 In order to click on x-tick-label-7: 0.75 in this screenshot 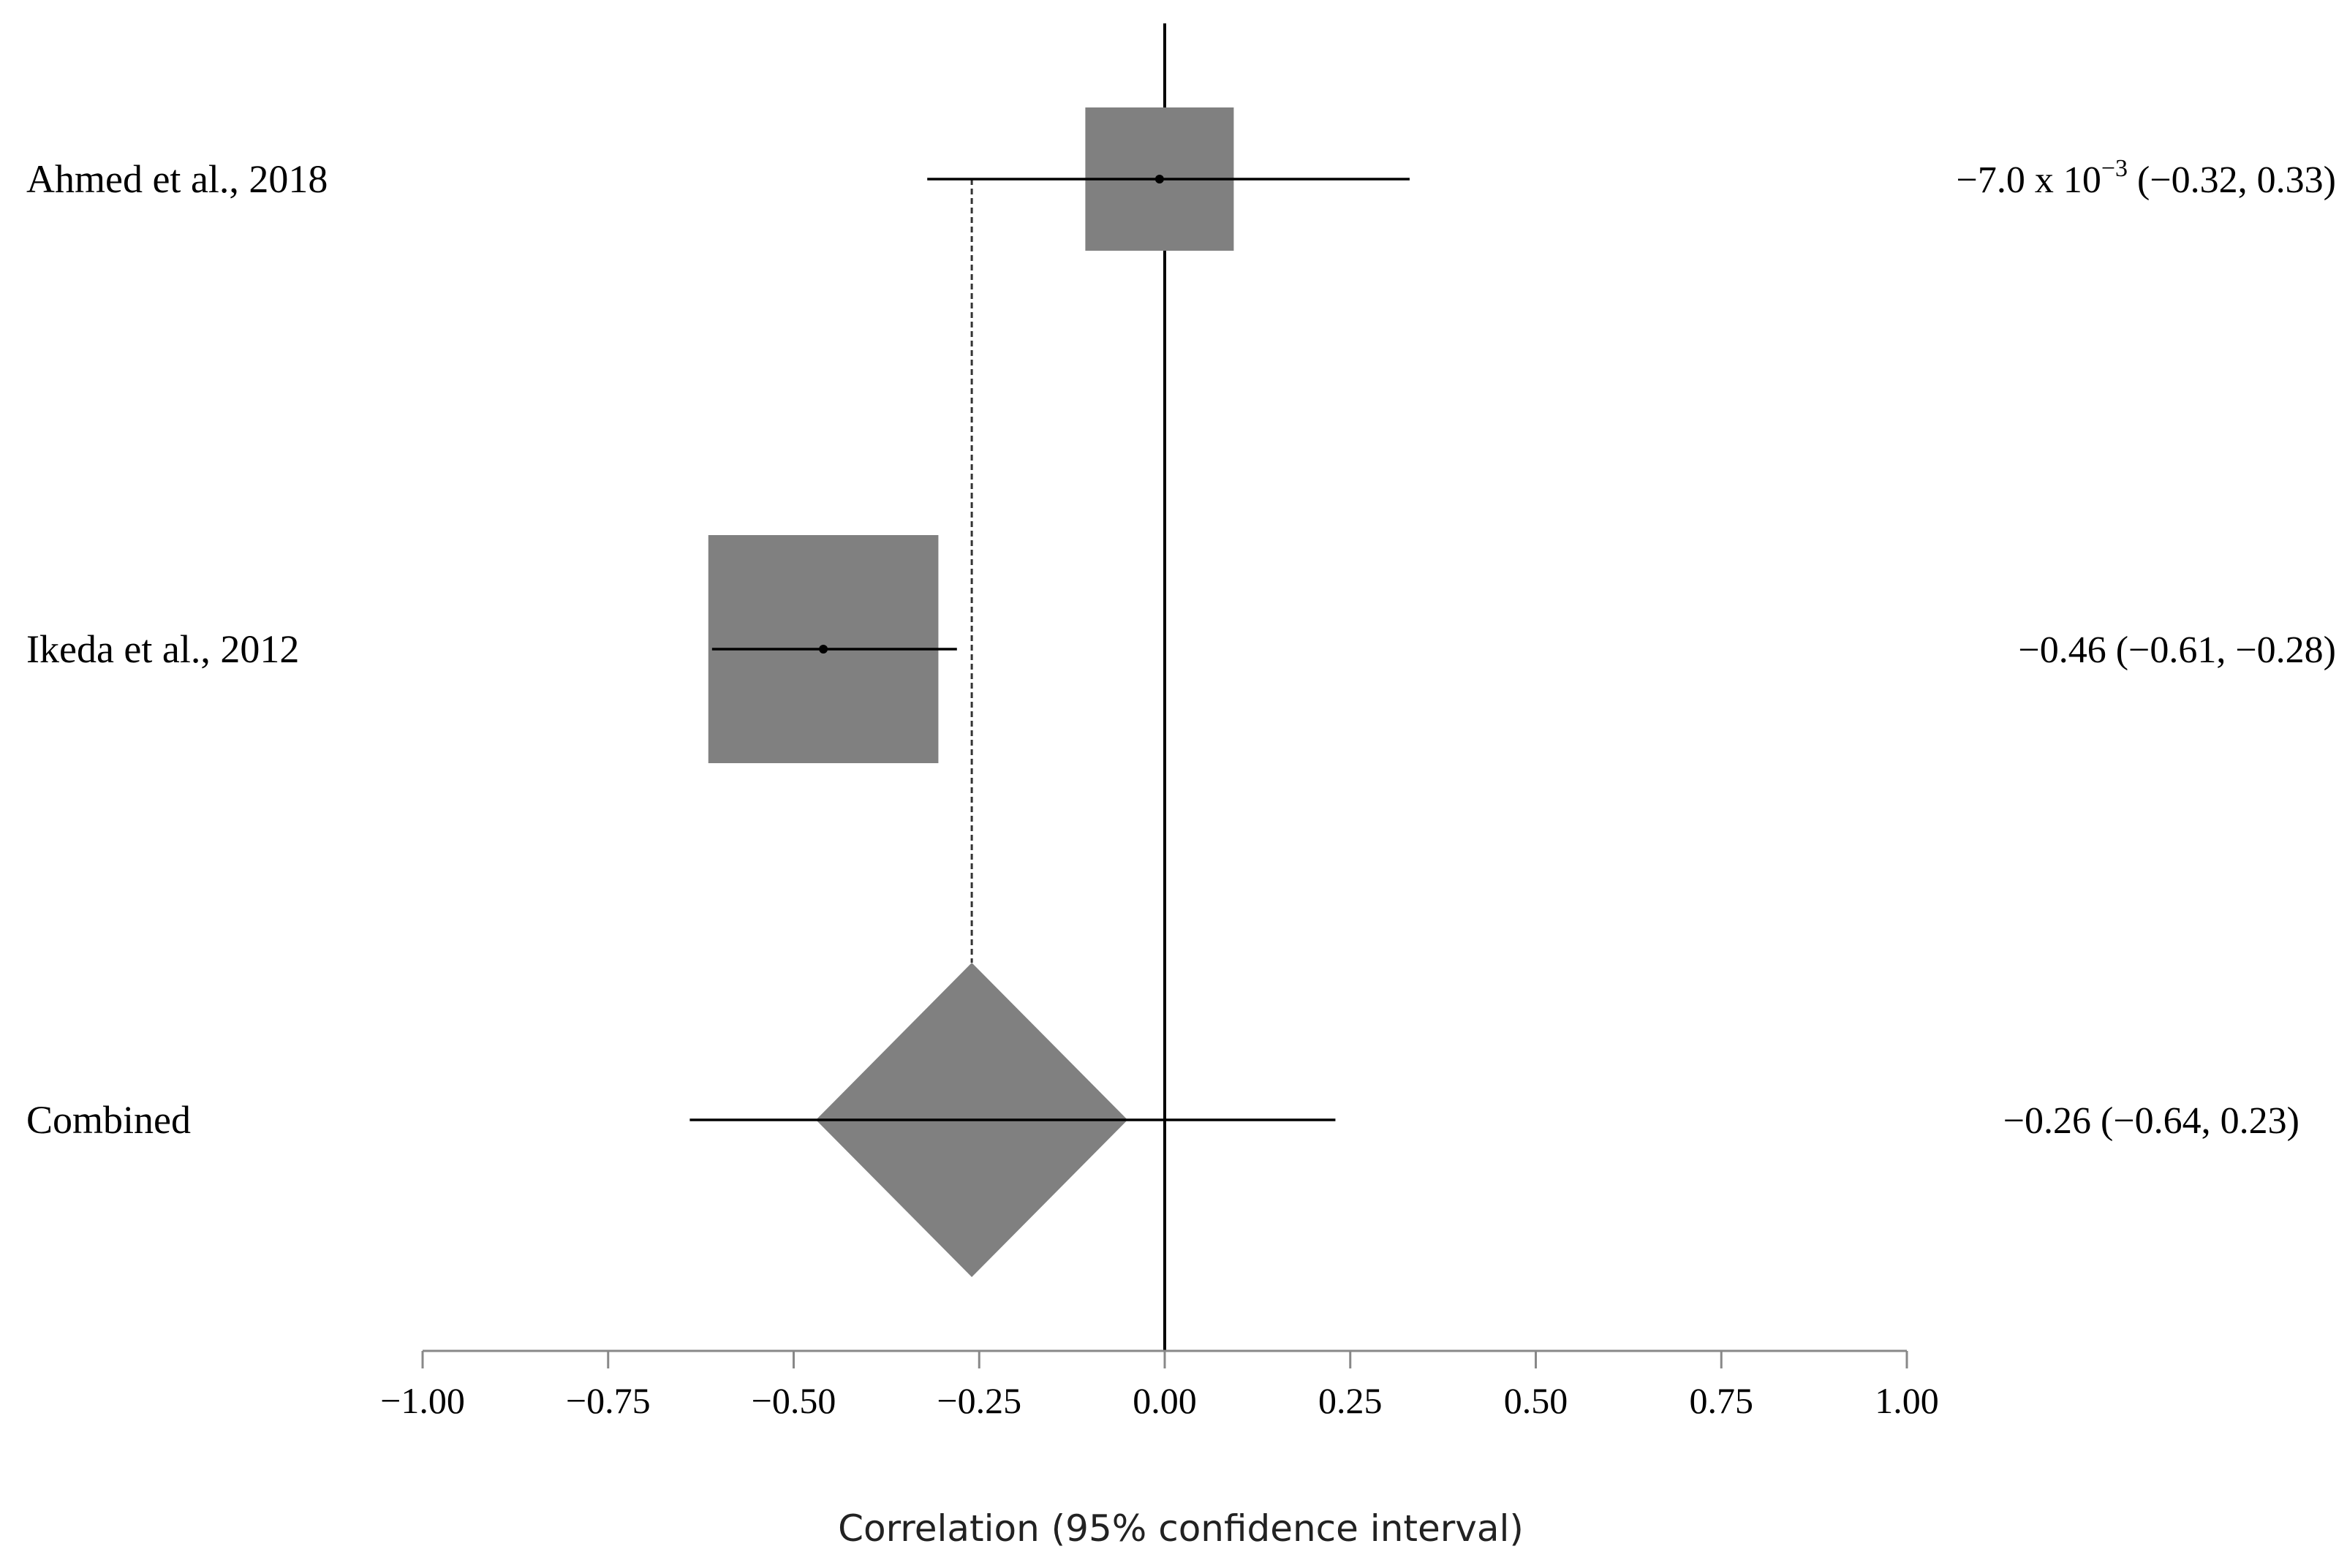, I will do `click(1722, 1401)`.